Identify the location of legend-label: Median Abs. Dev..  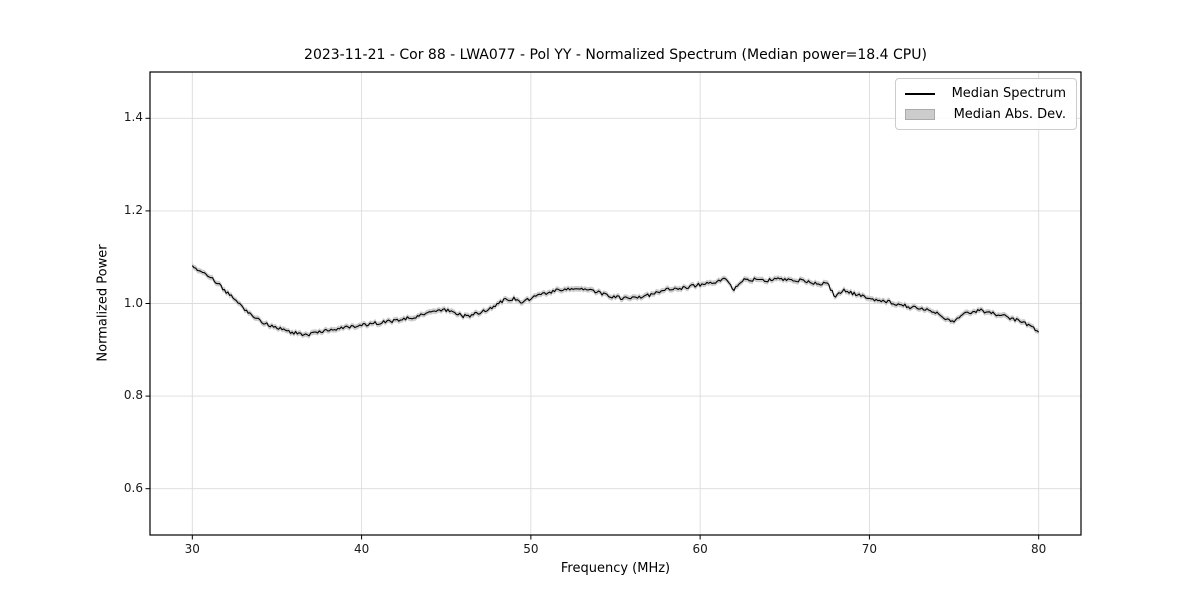
(1009, 114).